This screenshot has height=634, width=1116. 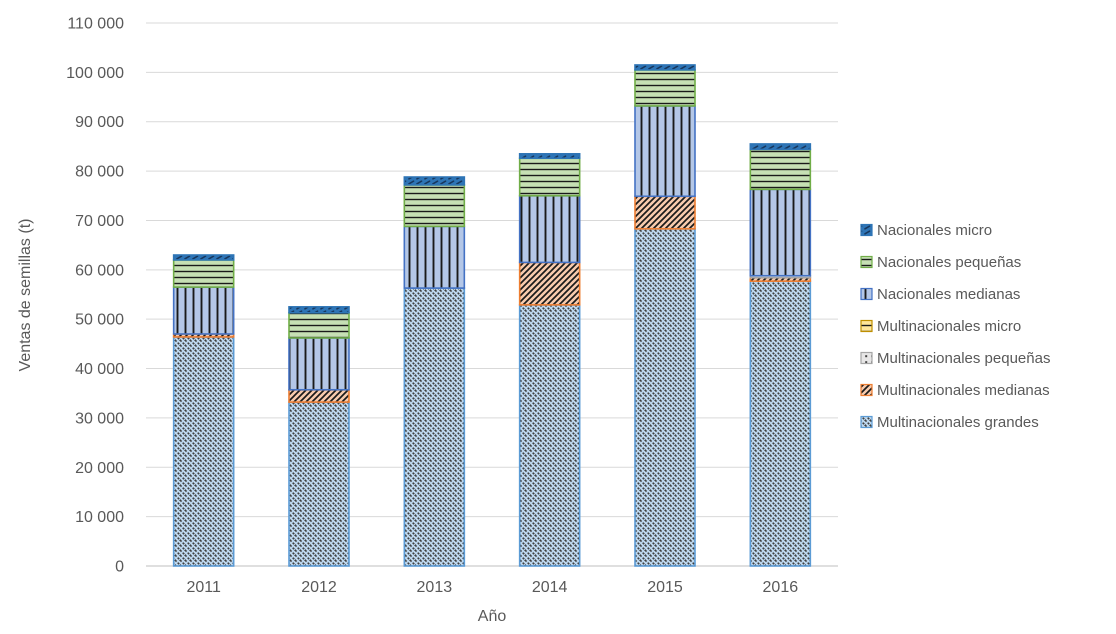 I want to click on legend-item: Nacionales pequeñas, so click(x=940, y=262).